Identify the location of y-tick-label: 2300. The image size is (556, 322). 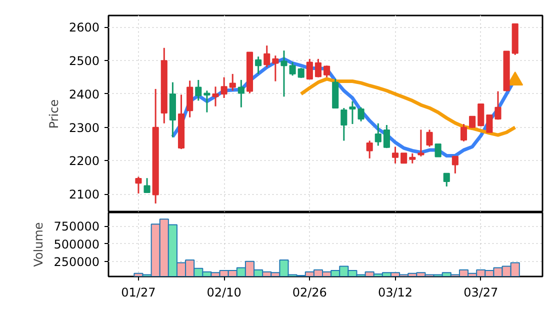
(84, 127).